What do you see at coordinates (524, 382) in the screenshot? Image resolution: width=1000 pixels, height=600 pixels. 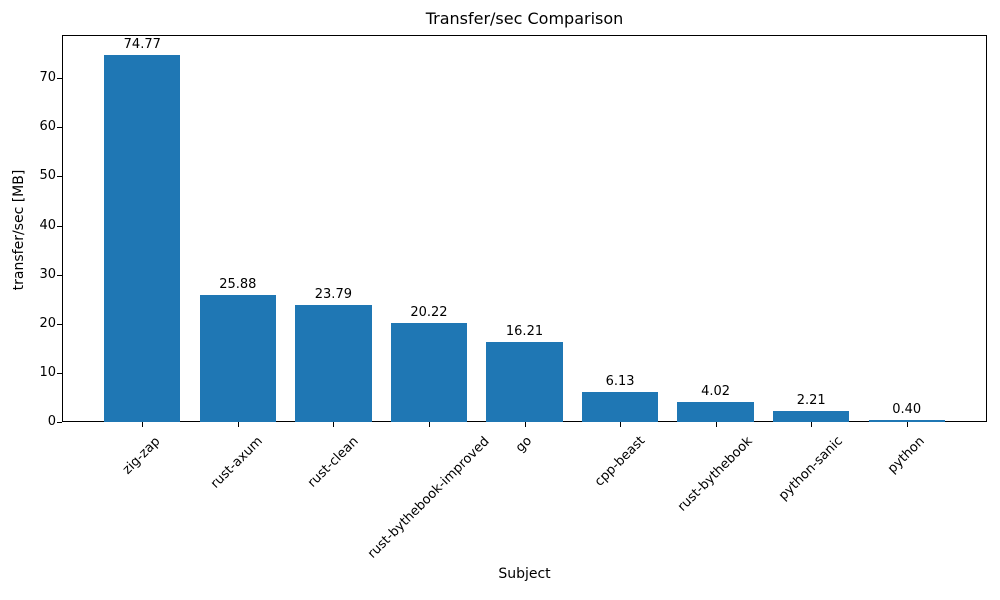 I see `bar-go` at bounding box center [524, 382].